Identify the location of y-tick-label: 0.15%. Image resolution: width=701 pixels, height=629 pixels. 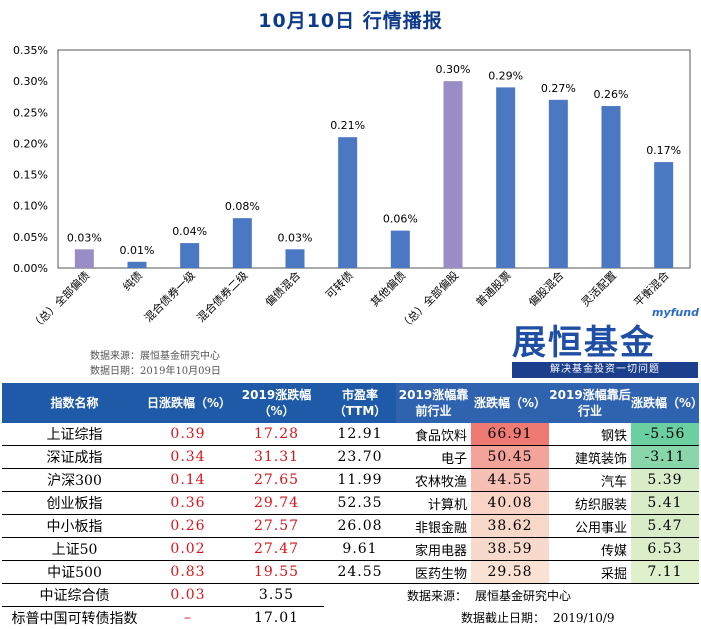
(30, 175).